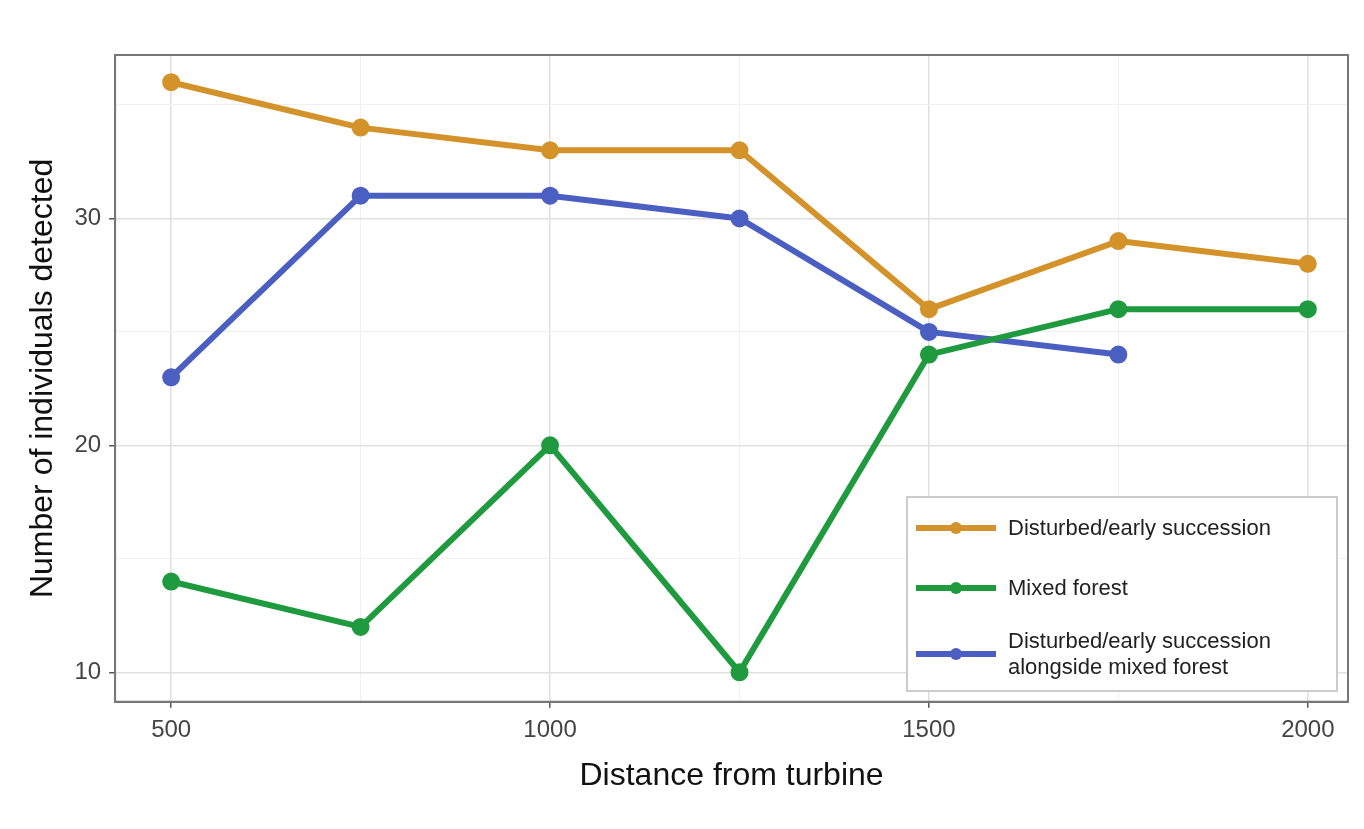  What do you see at coordinates (88, 217) in the screenshot?
I see `y-tick-label: 30` at bounding box center [88, 217].